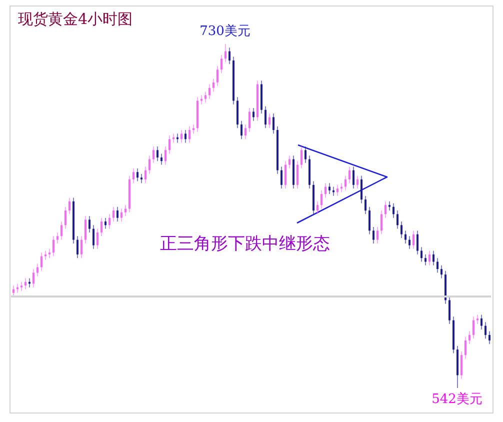  What do you see at coordinates (225, 31) in the screenshot?
I see `annotation: 730美元` at bounding box center [225, 31].